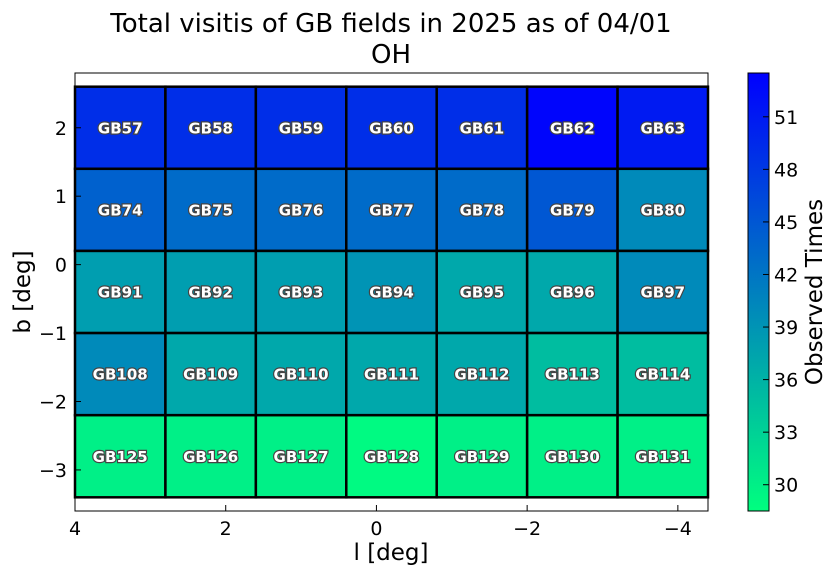 The width and height of the screenshot is (835, 575). I want to click on field-label: GB80, so click(662, 210).